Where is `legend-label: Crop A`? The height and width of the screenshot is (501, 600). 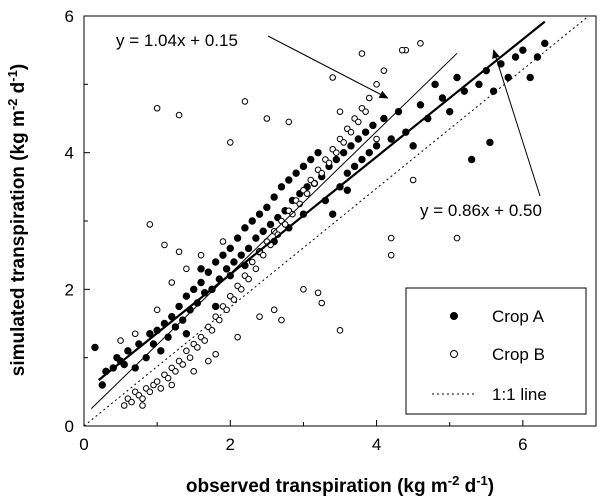 legend-label: Crop A is located at coordinates (518, 316).